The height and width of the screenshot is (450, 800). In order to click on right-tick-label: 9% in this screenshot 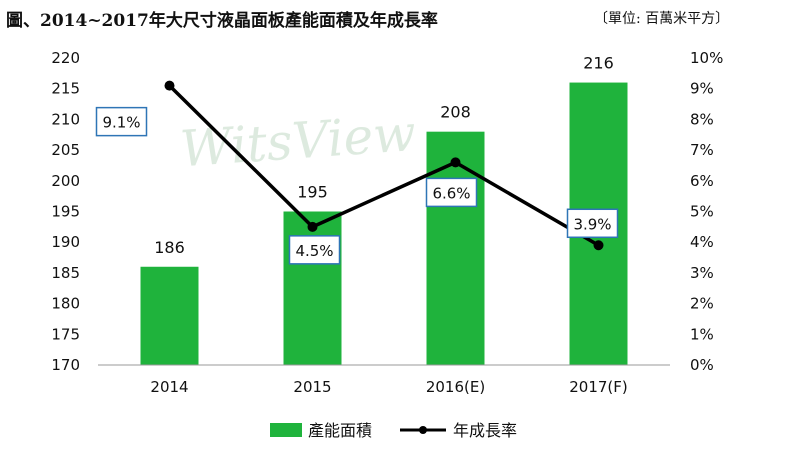, I will do `click(702, 89)`.